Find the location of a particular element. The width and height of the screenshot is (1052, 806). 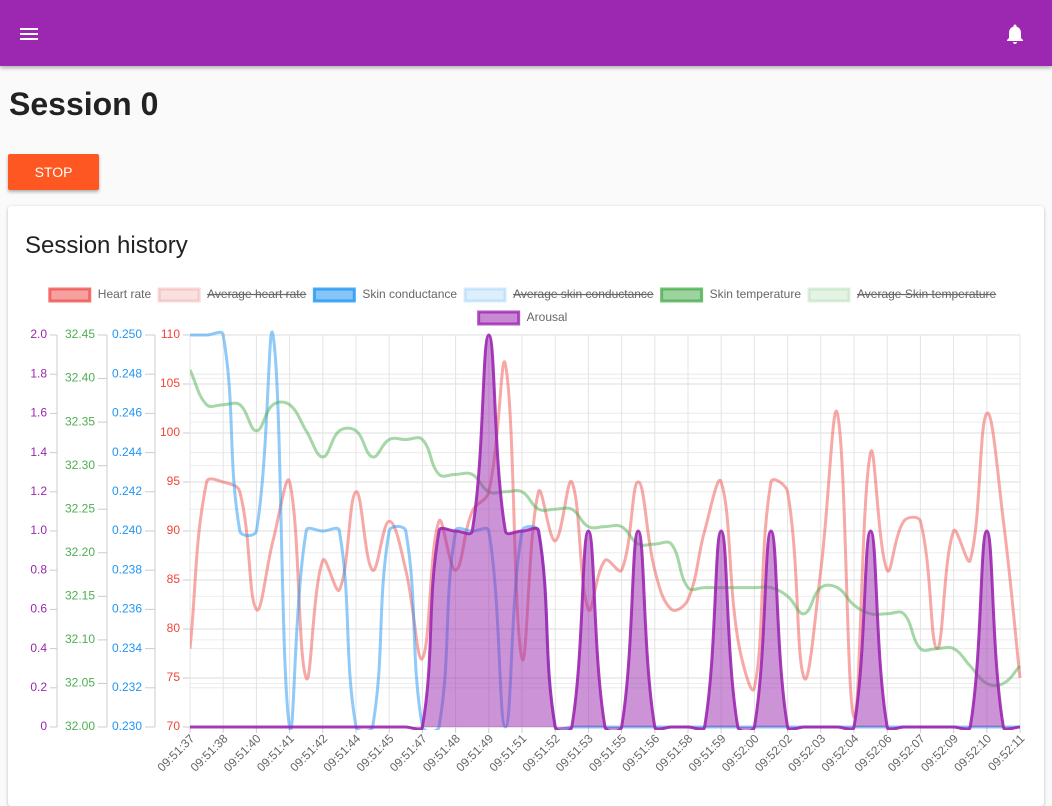

legend-item: Average heart rate is located at coordinates (232, 295).